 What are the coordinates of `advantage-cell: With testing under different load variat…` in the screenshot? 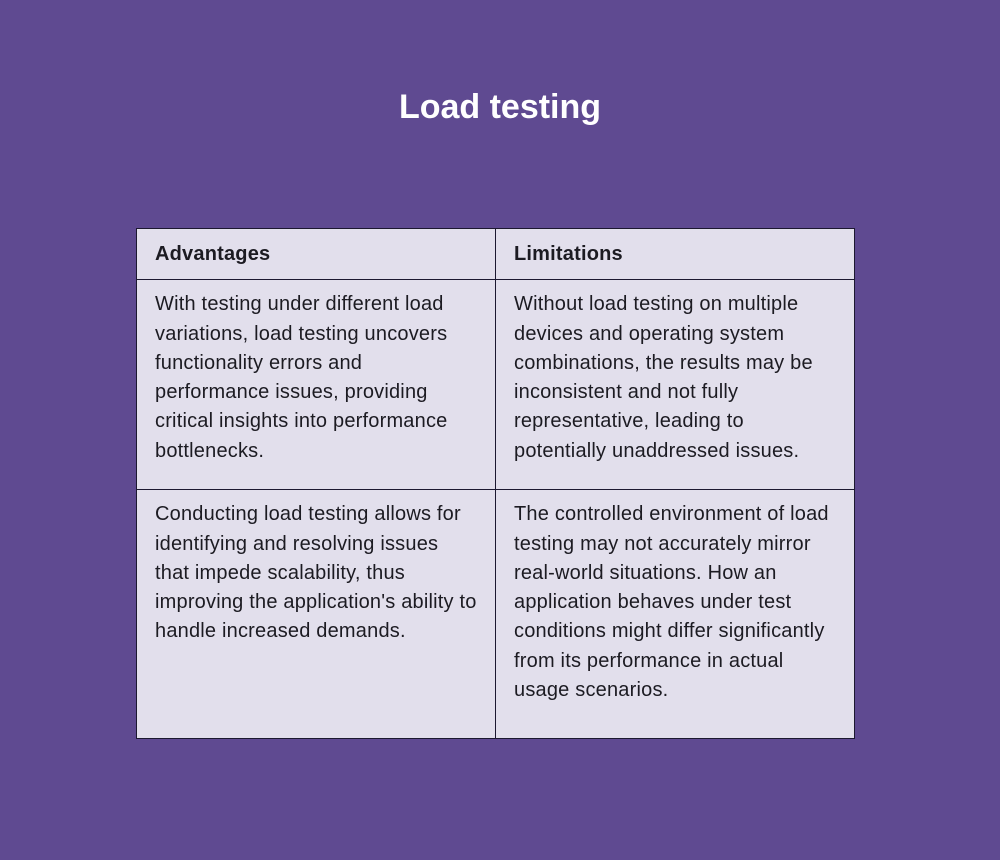 It's located at (316, 385).